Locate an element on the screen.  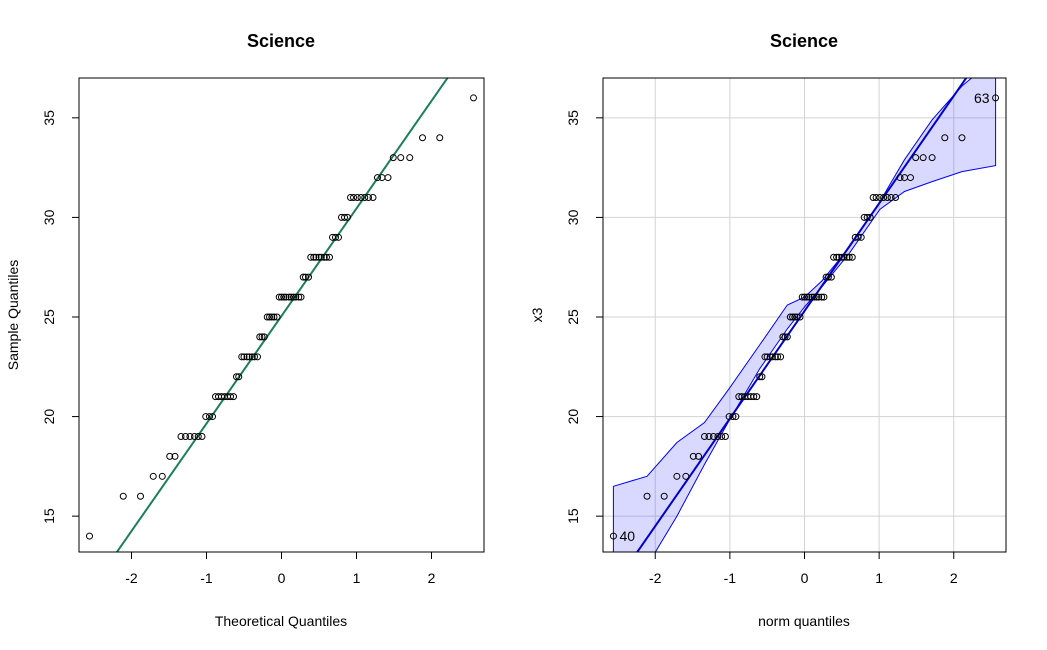
point-label: 40 is located at coordinates (627, 536).